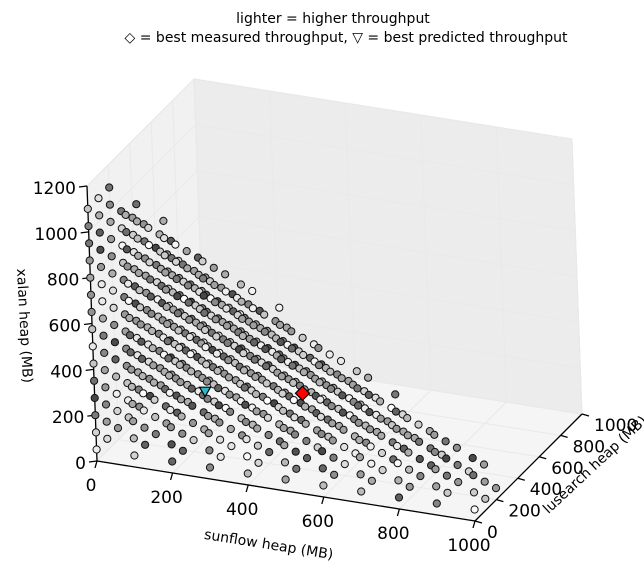  What do you see at coordinates (54, 189) in the screenshot?
I see `z-tick-label: 1200` at bounding box center [54, 189].